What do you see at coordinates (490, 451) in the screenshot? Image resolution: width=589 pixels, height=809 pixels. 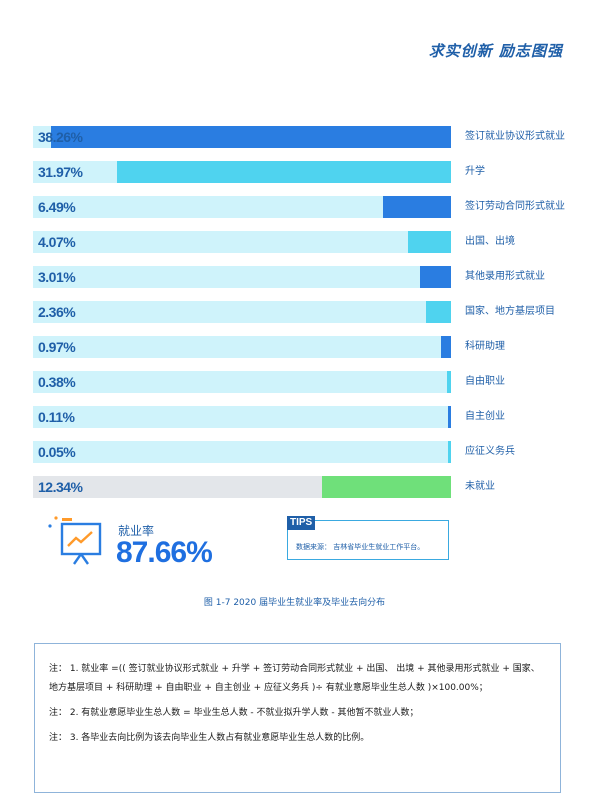 I see `category-label: 应征义务兵` at bounding box center [490, 451].